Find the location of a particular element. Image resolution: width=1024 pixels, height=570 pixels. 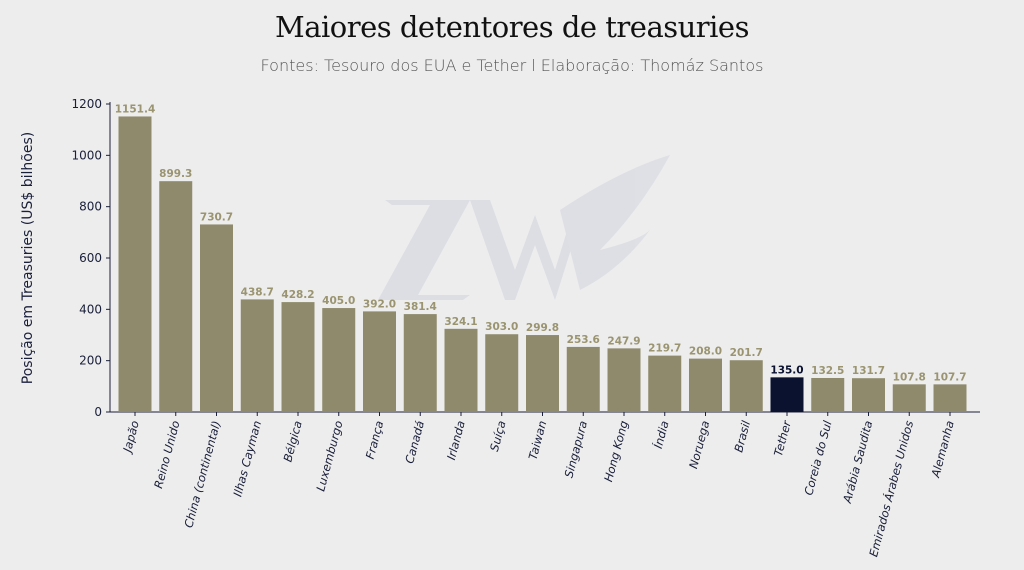

x-tick-label: China (continental) is located at coordinates (202, 474).